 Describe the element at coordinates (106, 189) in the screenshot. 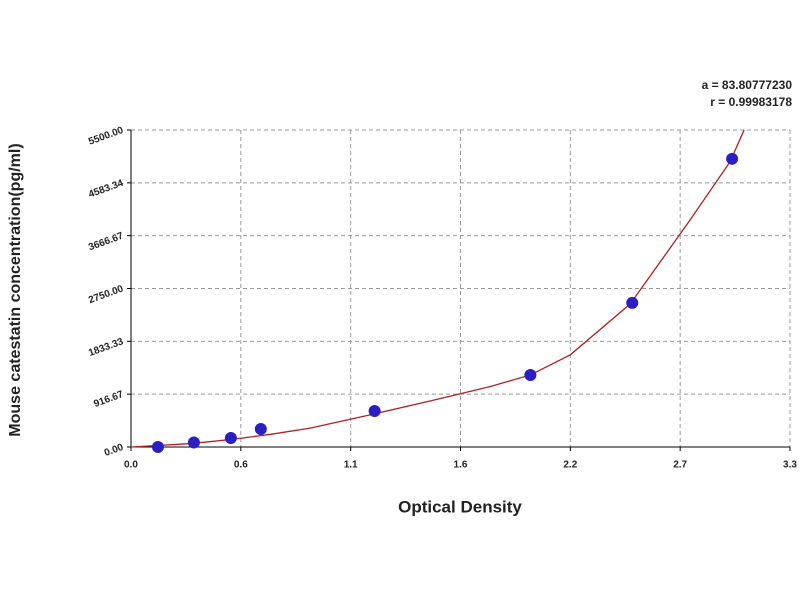

I see `y-tick-label: 4583.34` at that location.